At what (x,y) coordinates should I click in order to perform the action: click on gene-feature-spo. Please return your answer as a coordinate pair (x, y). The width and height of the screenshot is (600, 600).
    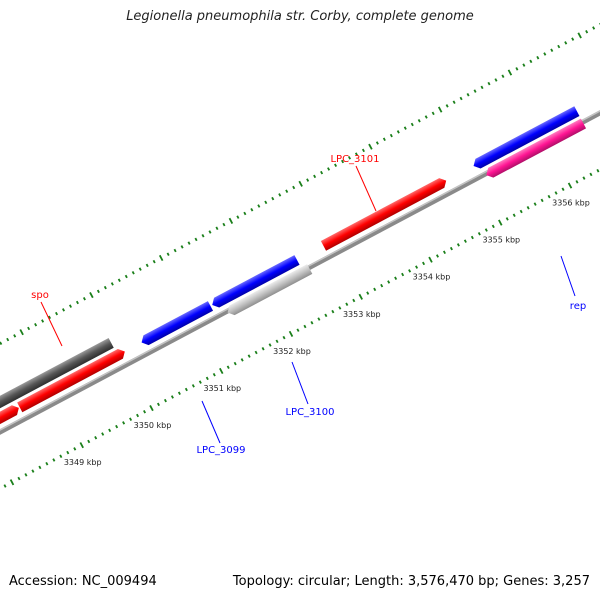
    Looking at the image, I should click on (71, 380).